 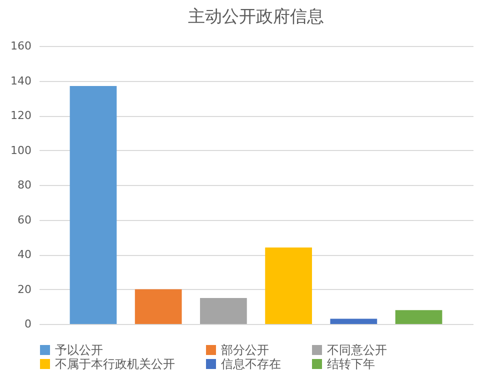 What do you see at coordinates (28, 324) in the screenshot?
I see `y-tick-label: 0` at bounding box center [28, 324].